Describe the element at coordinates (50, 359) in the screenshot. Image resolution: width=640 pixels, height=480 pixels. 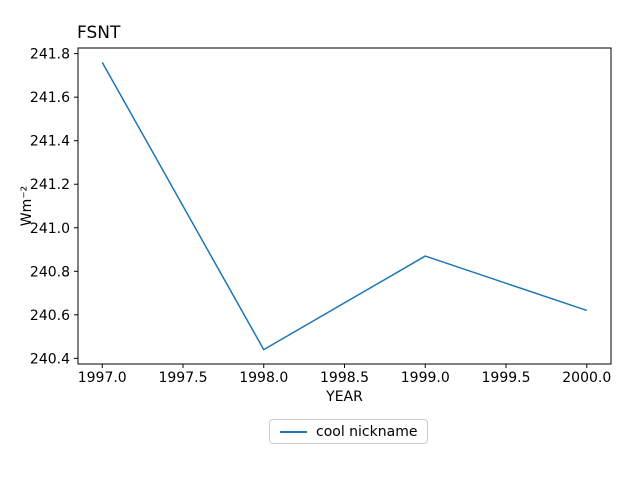
I see `y-tick-label: 240.4` at that location.